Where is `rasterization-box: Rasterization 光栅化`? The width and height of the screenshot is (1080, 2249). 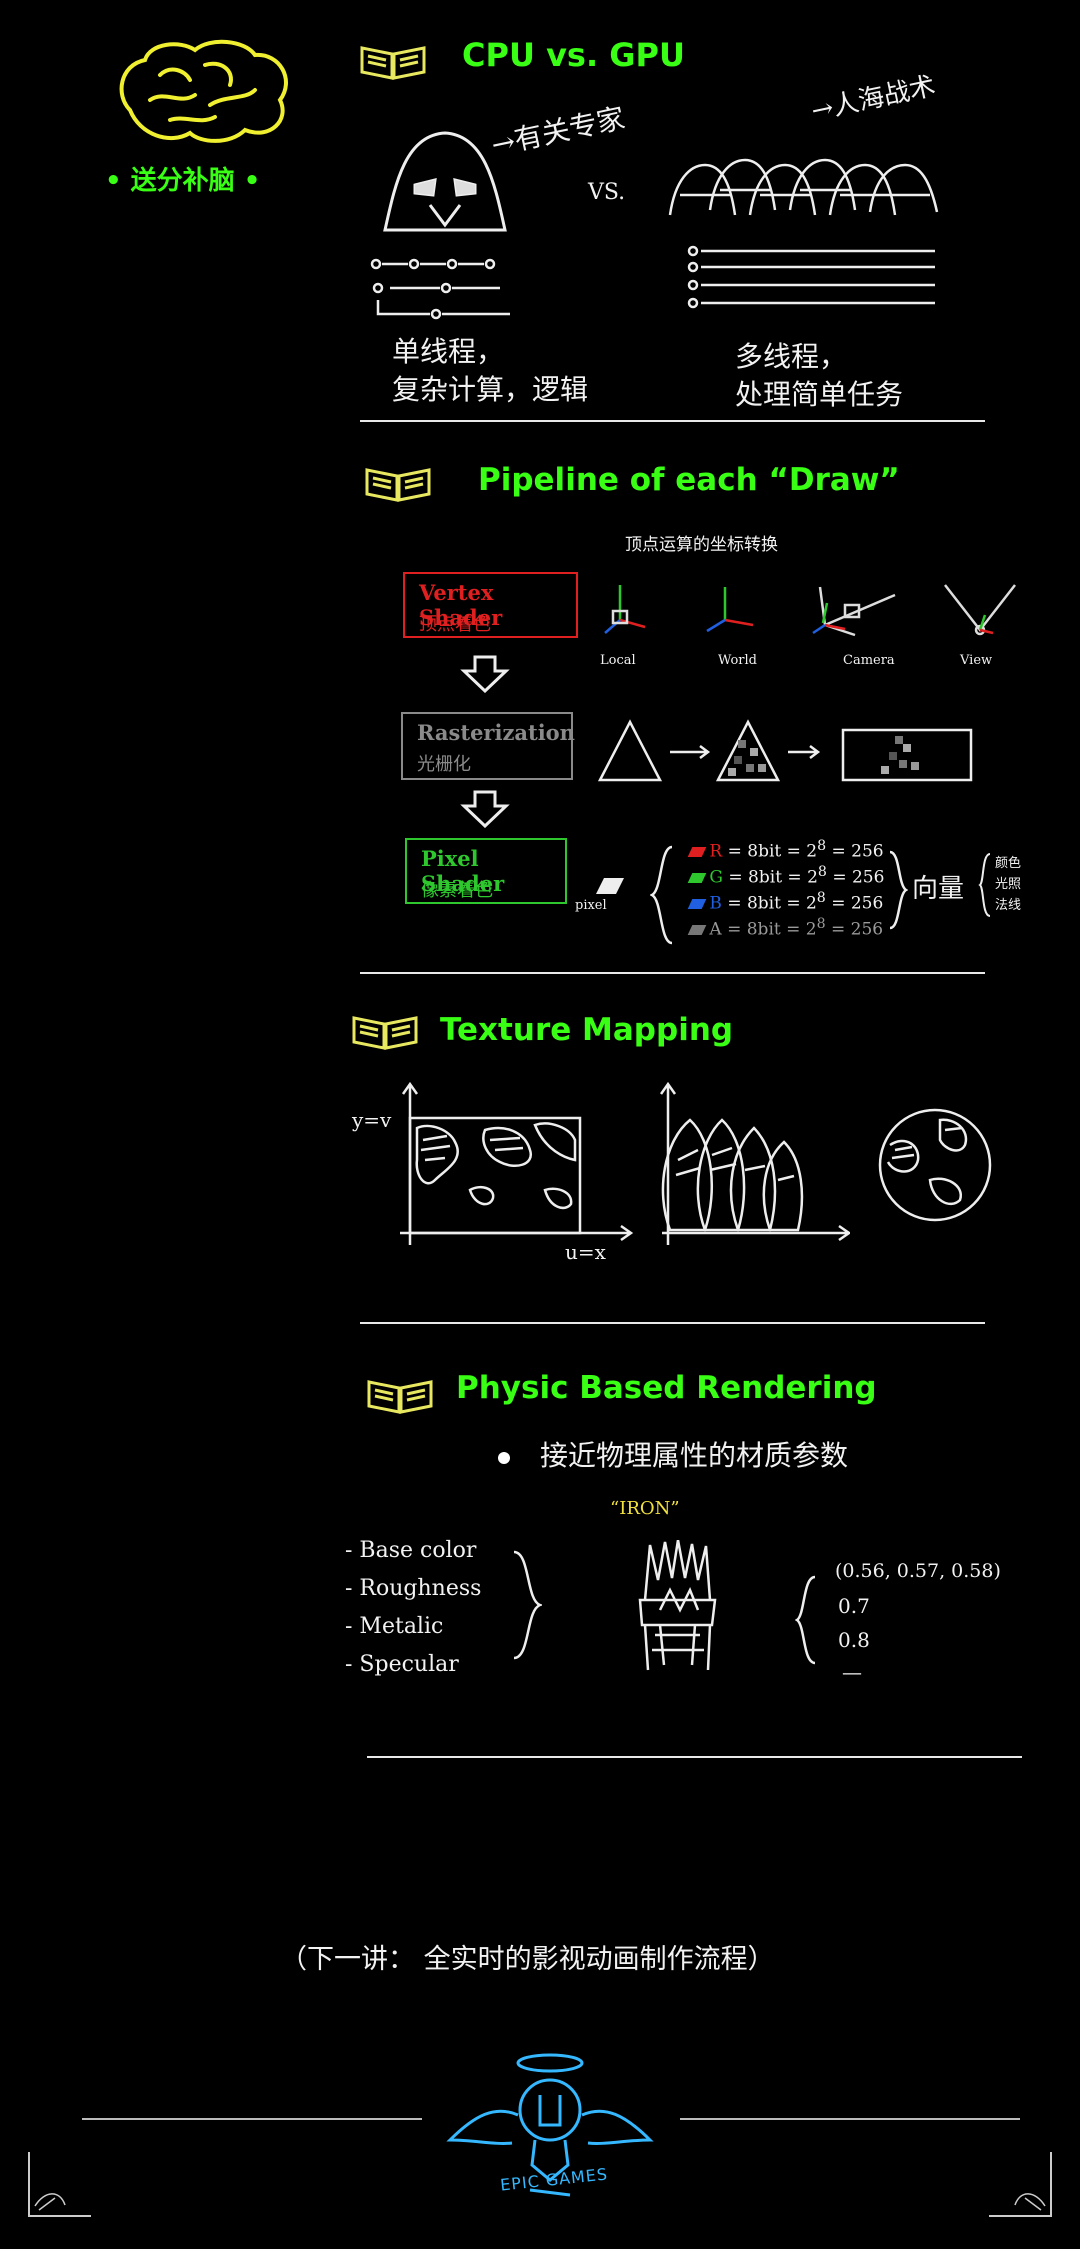 rasterization-box: Rasterization 光栅化 is located at coordinates (488, 746).